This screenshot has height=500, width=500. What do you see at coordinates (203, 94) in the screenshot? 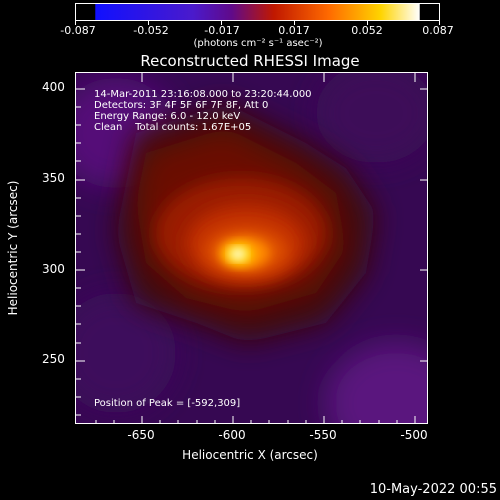
I see `annotation-time-range: 14-Mar-2011 23:16:08.000 to 23:20:44.000` at bounding box center [203, 94].